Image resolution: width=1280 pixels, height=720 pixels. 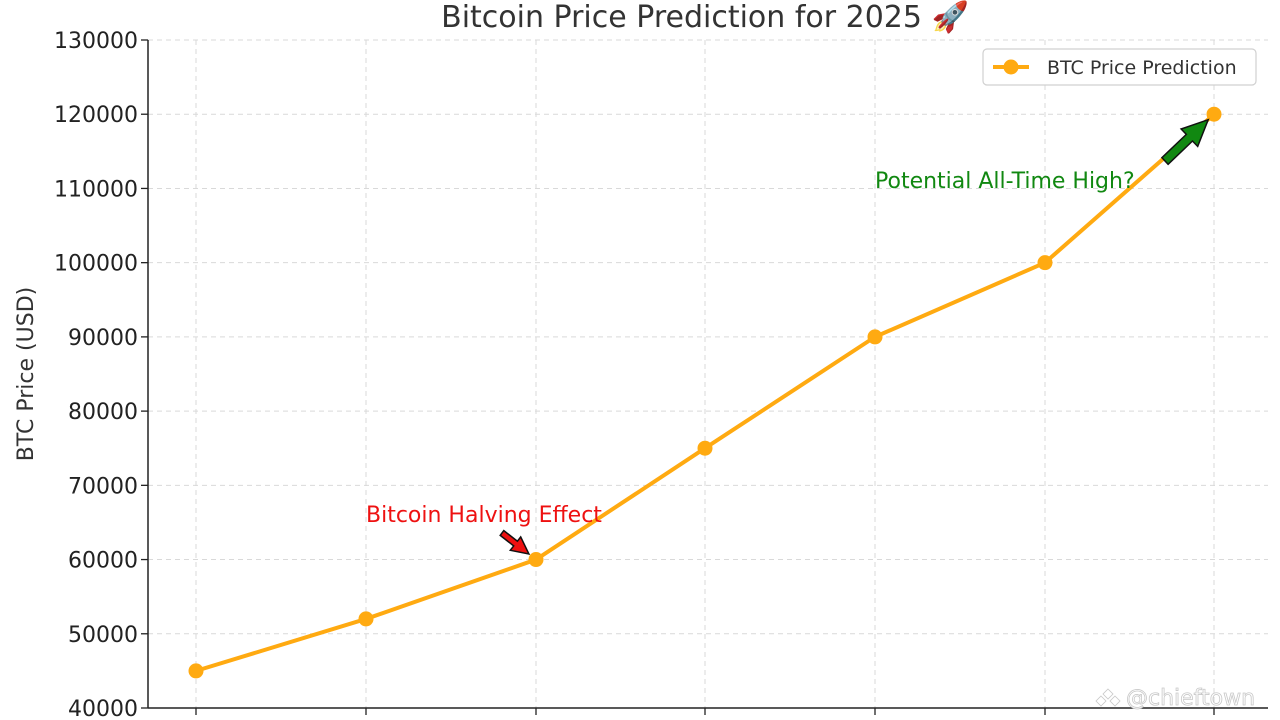 I want to click on y-tick-label: 90000, so click(x=103, y=338).